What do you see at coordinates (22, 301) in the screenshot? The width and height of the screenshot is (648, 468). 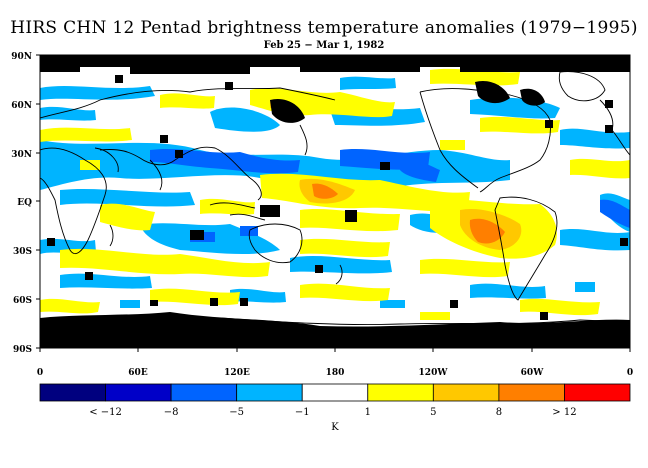 I see `lat-label-60s: 60S` at bounding box center [22, 301].